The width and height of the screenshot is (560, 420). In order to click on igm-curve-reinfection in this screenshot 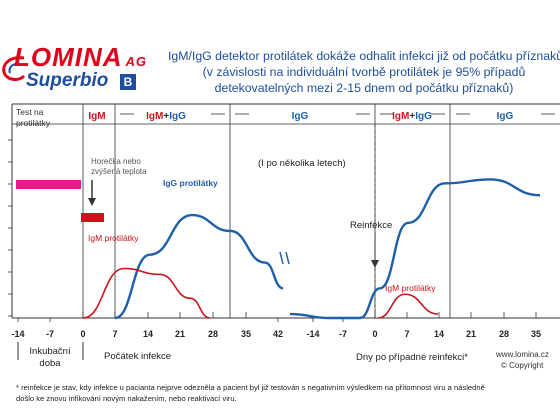, I will do `click(408, 306)`.